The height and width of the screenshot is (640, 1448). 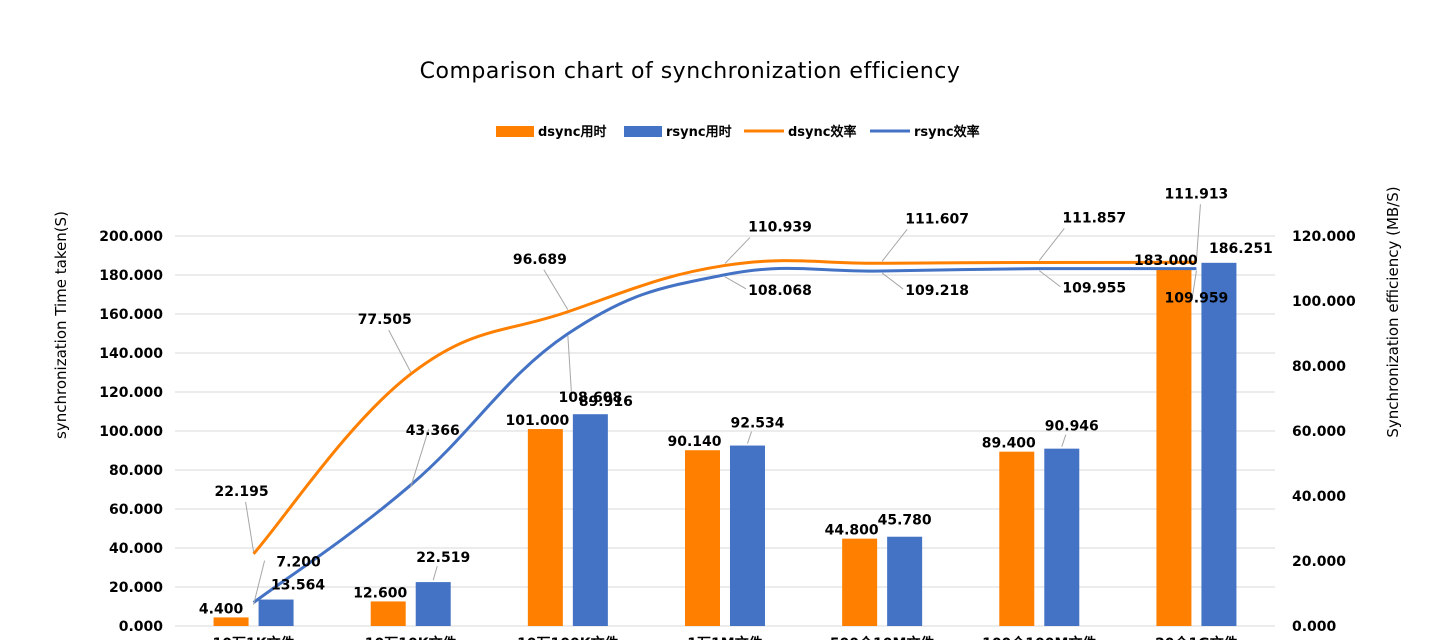 I want to click on bar-label-rsync: 92.534, so click(x=757, y=424).